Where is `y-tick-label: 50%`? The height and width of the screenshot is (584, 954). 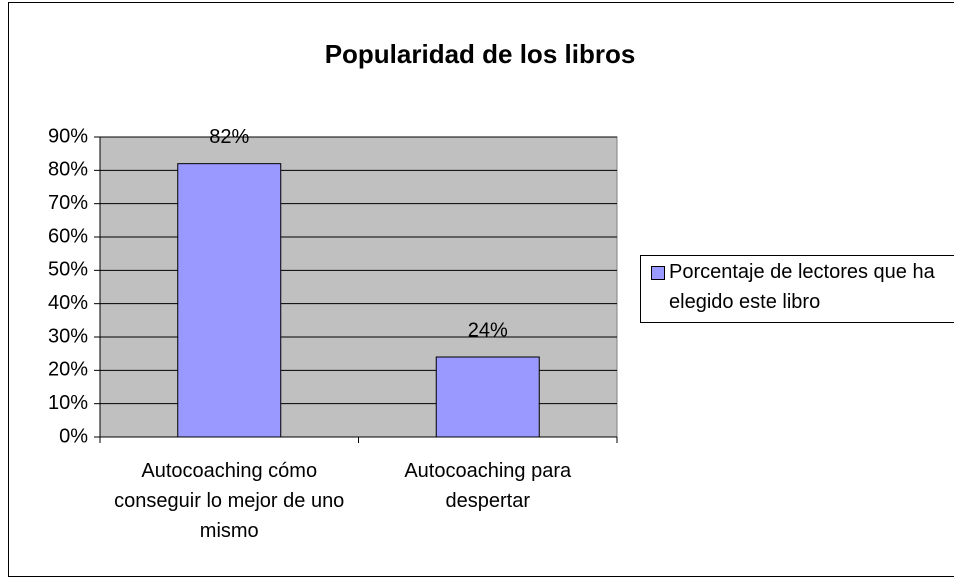 y-tick-label: 50% is located at coordinates (68, 270).